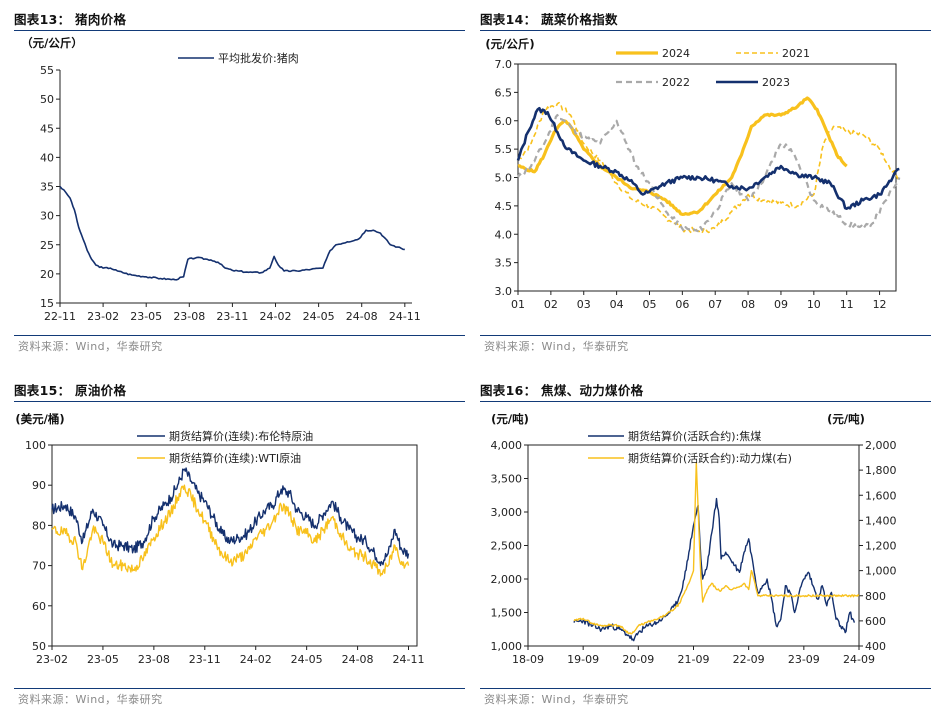  I want to click on y-axis-unit-right: (元/吨), so click(846, 419).